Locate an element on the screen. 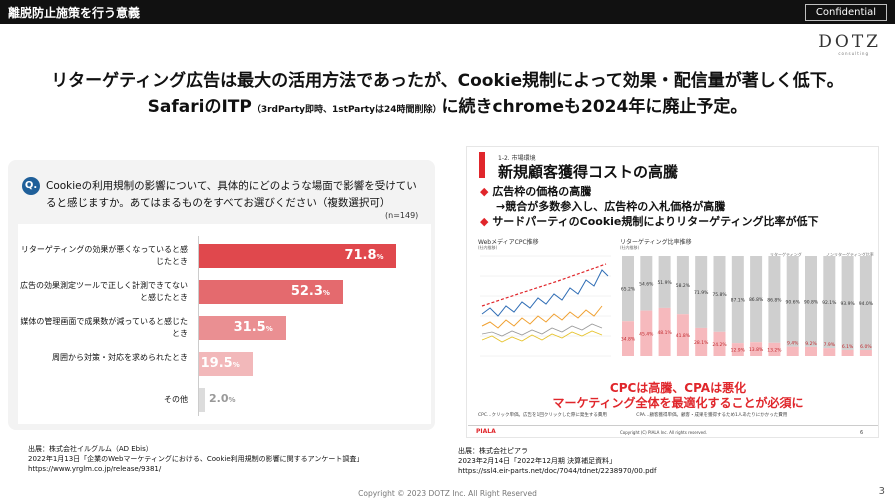 Image resolution: width=895 pixels, height=503 pixels. cpc-line-chart is located at coordinates (545, 306).